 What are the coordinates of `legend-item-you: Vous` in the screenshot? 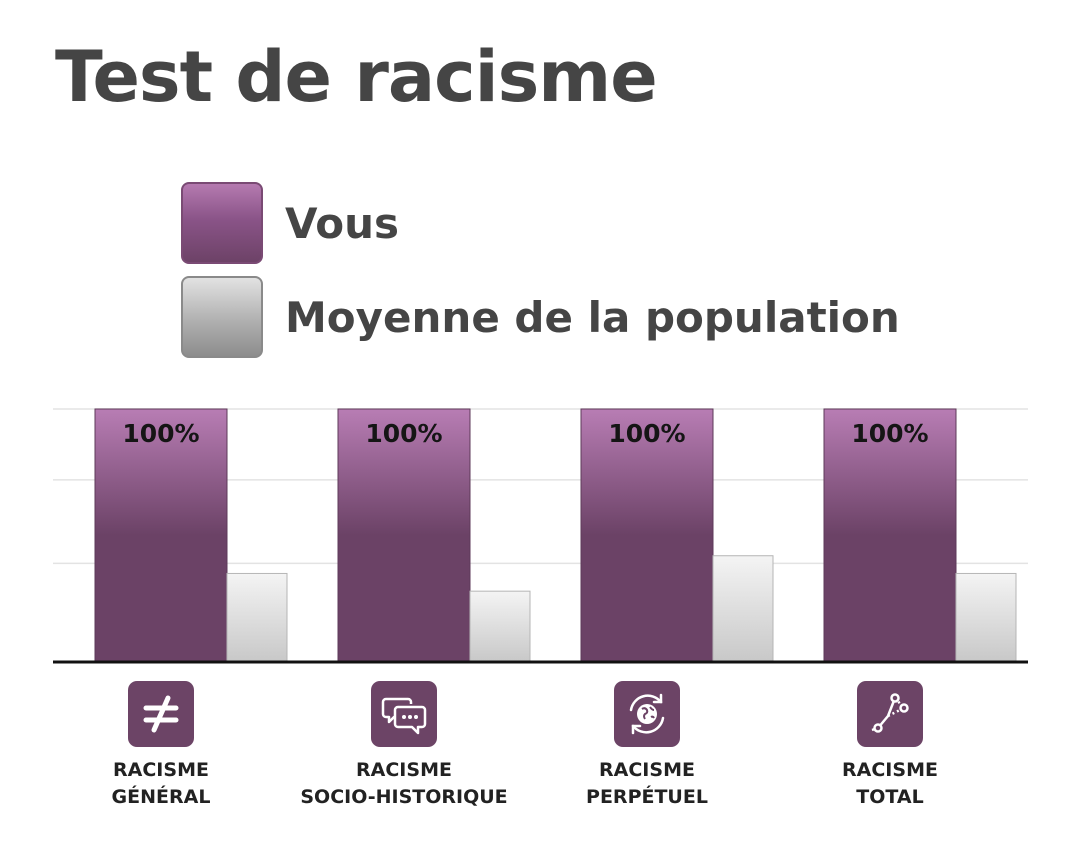 It's located at (290, 223).